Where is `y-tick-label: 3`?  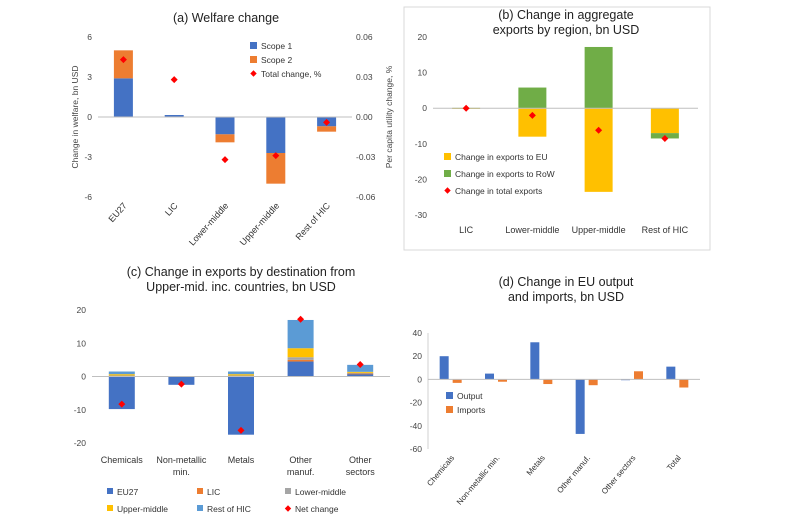 y-tick-label: 3 is located at coordinates (89, 77).